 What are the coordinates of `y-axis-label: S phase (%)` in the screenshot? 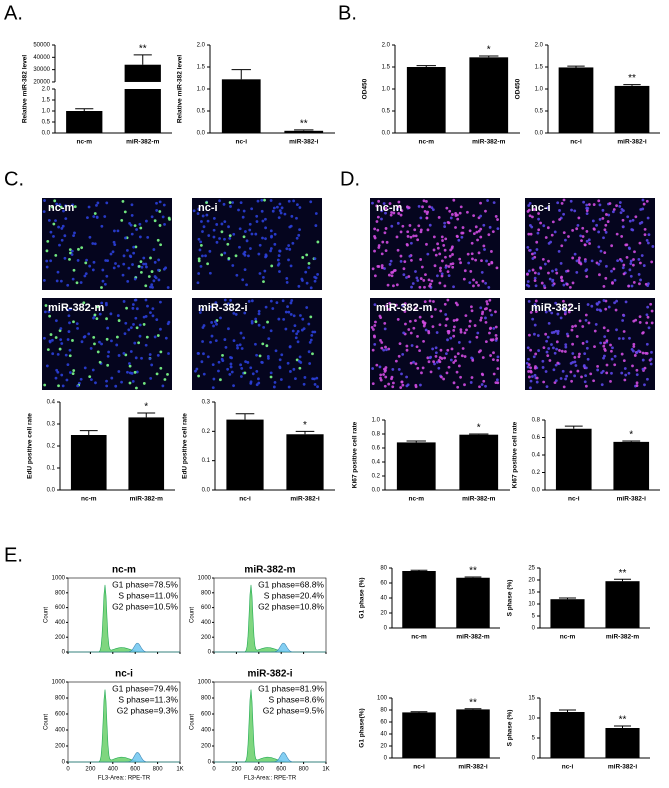 It's located at (510, 598).